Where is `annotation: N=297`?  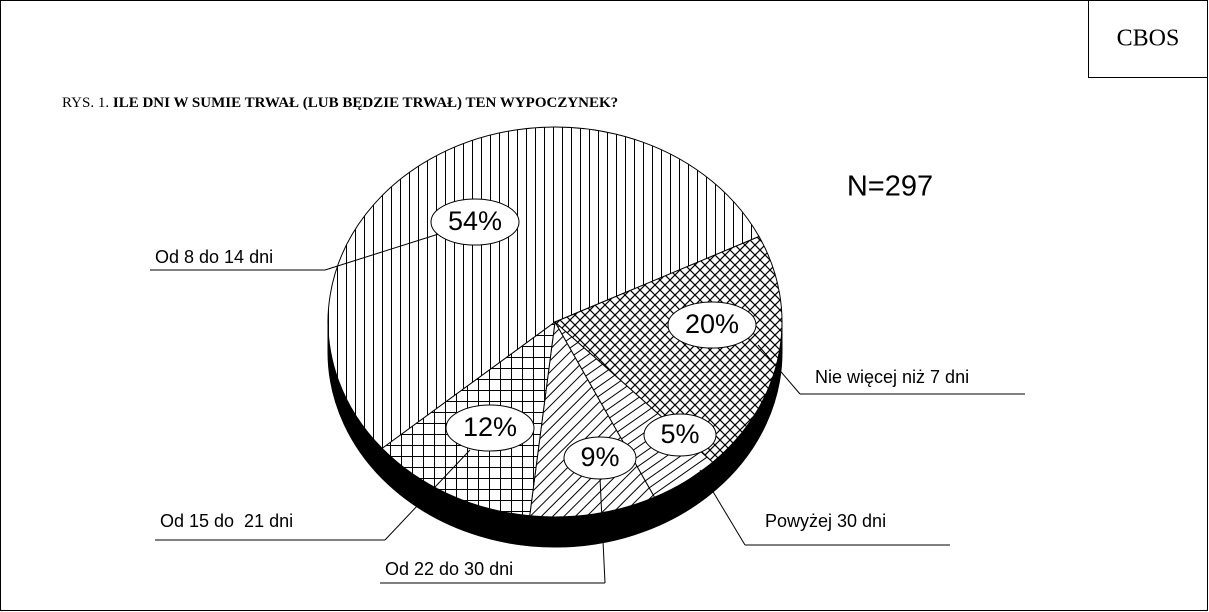
annotation: N=297 is located at coordinates (890, 187).